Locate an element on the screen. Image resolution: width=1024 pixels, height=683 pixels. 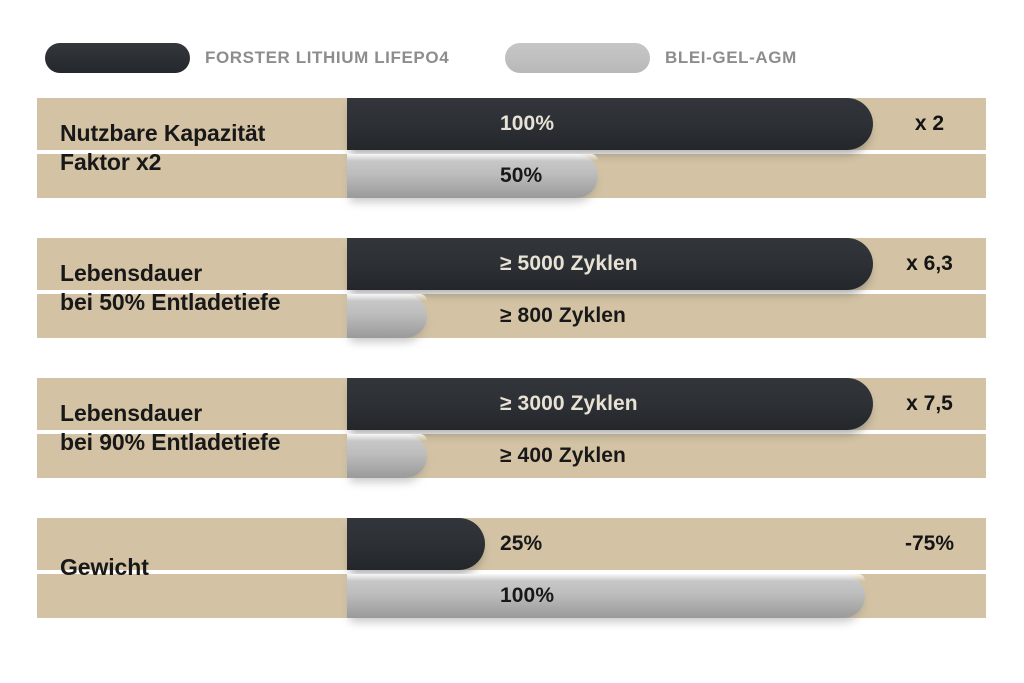
legend-label-lead: BLEI-GEL-AGM is located at coordinates (731, 57).